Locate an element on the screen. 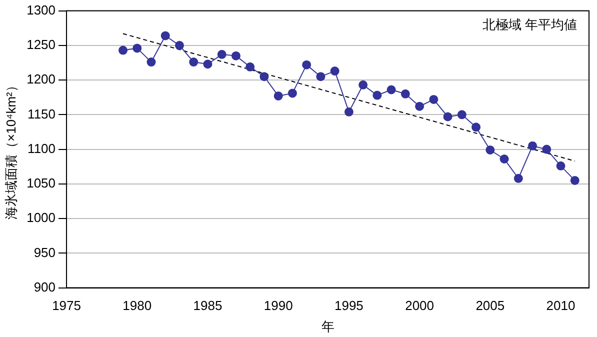 Image resolution: width=597 pixels, height=337 pixels. y-axis-title: 海氷域面積（×10⁴km²） is located at coordinates (10, 149).